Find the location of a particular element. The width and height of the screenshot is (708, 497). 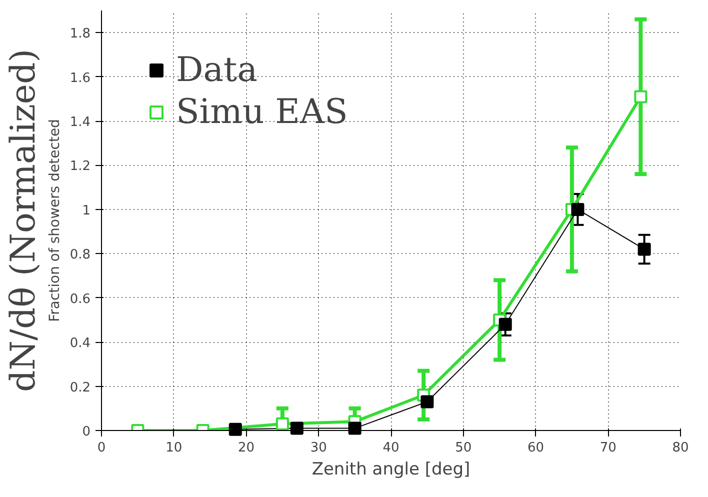

legend-label: Simu EAS is located at coordinates (262, 112).